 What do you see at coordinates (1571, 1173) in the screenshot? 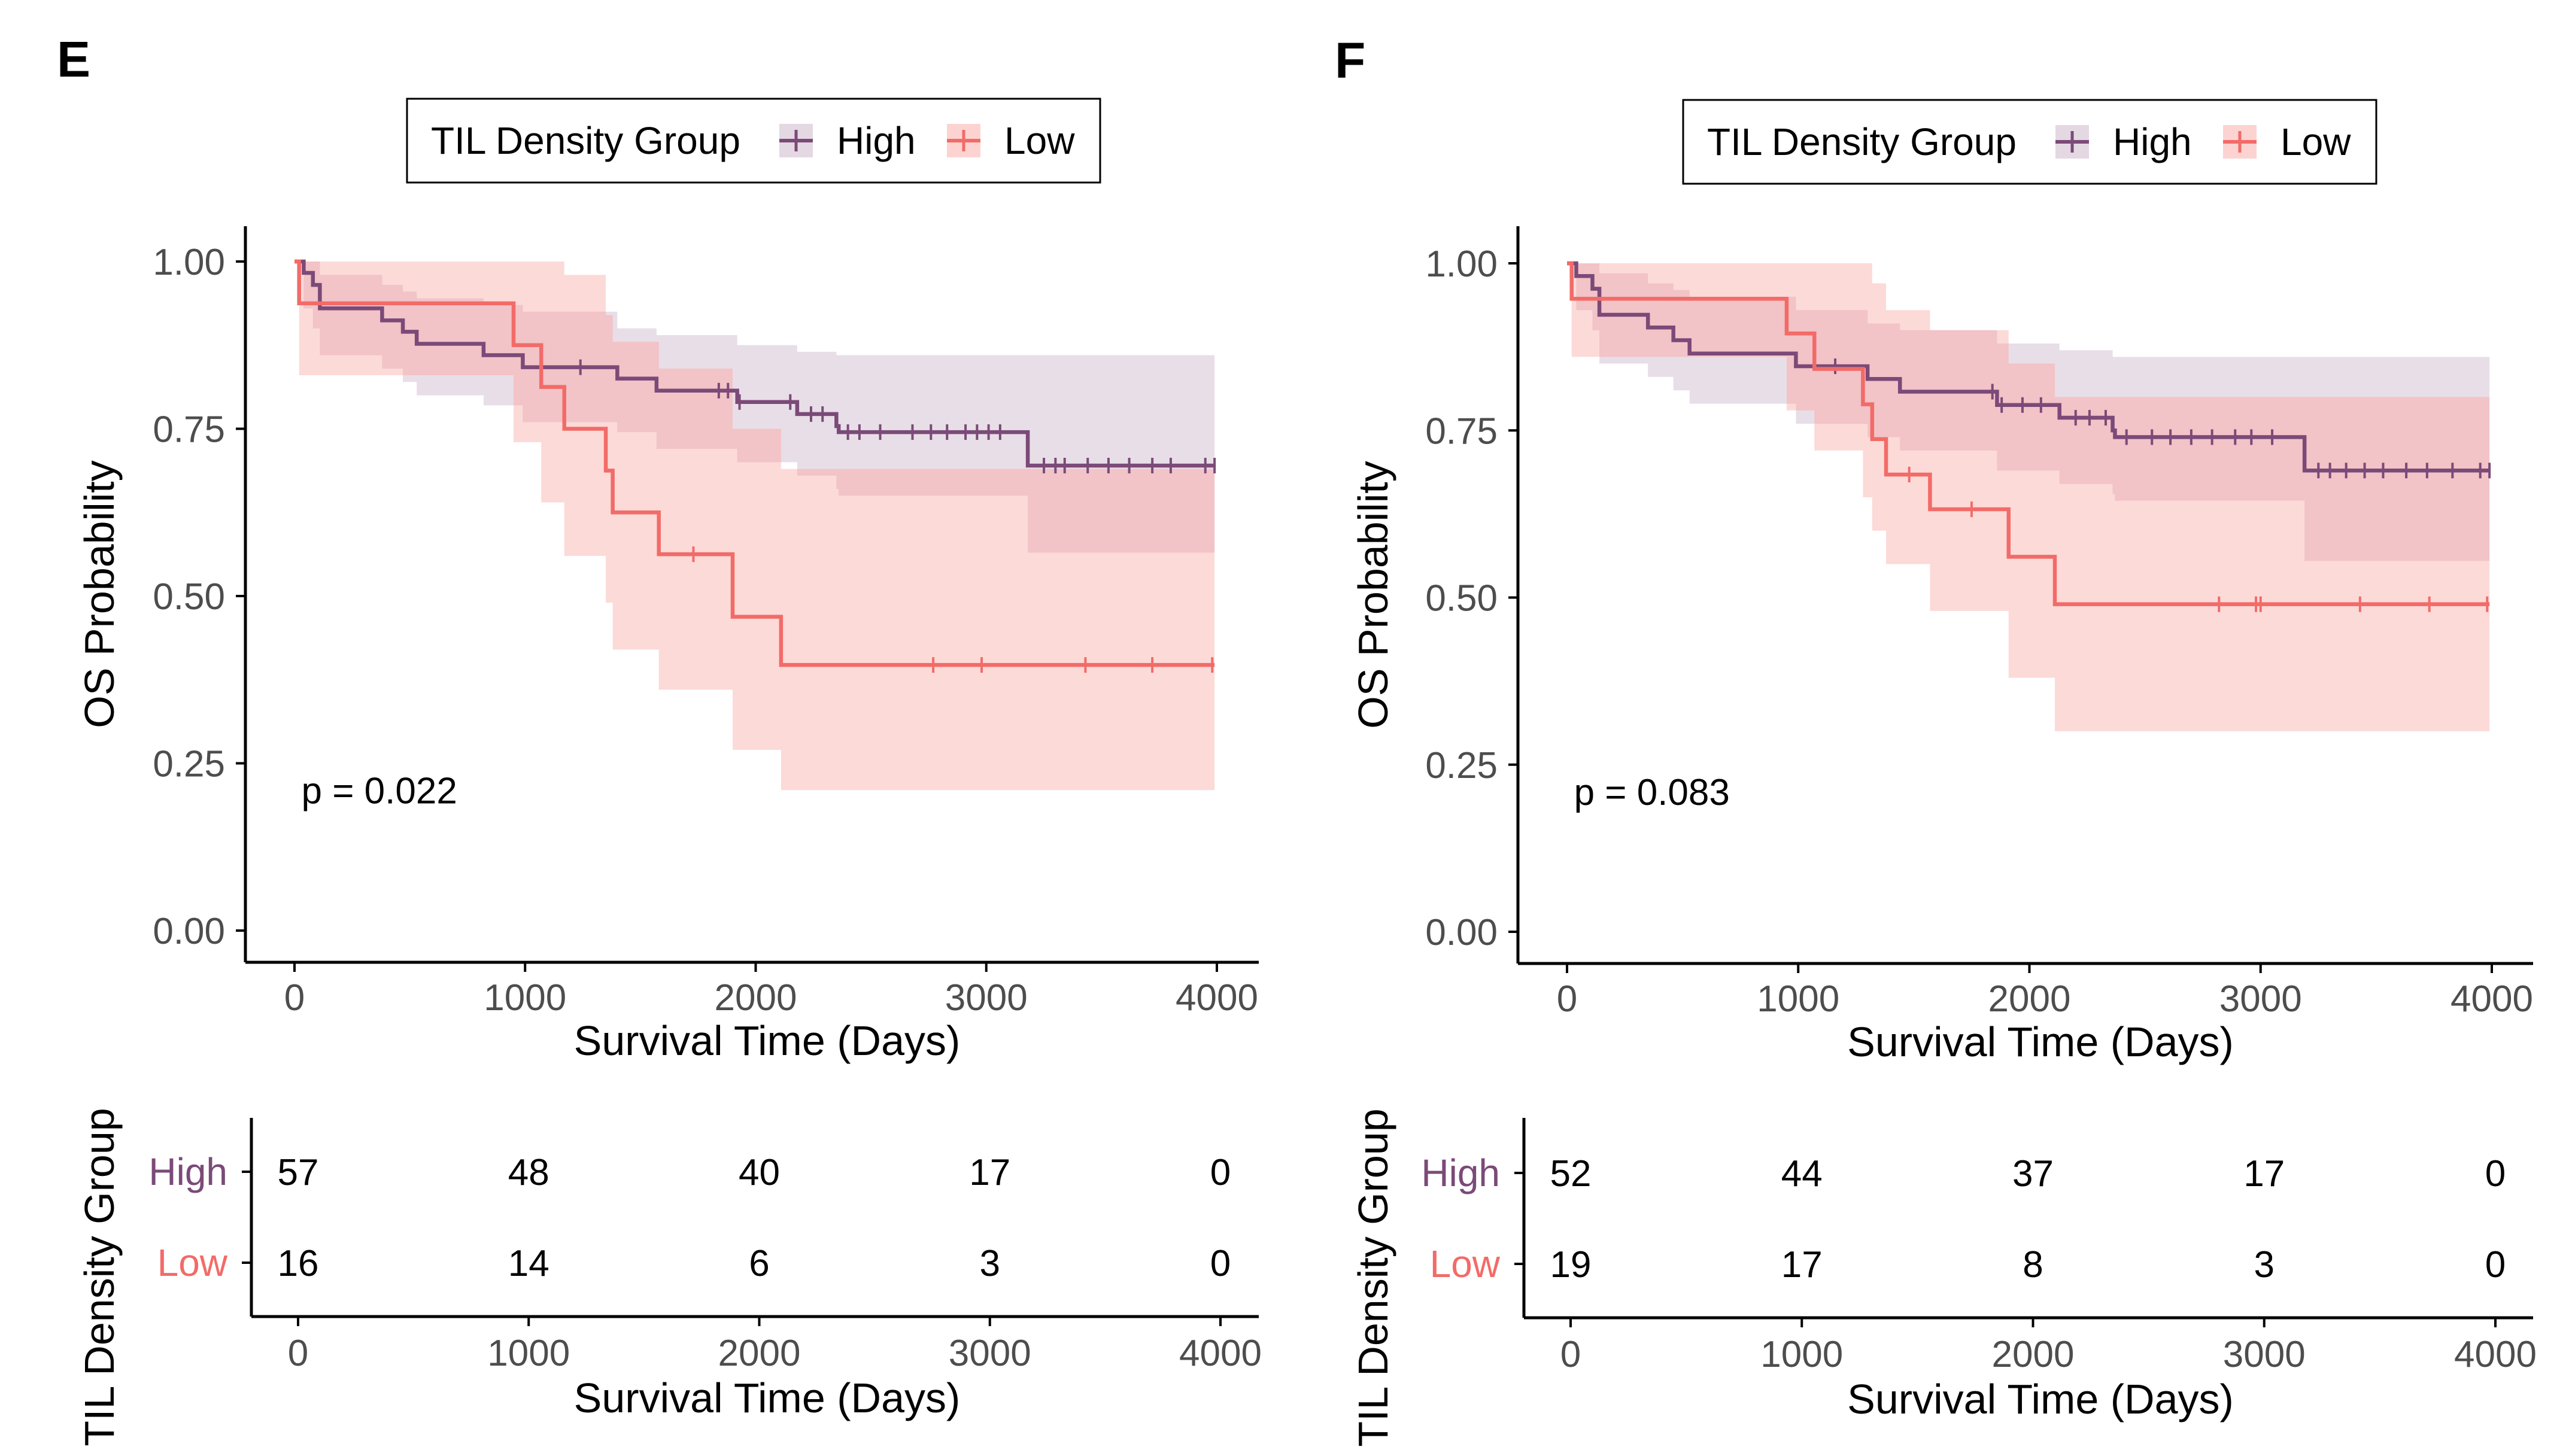
I see `risk-count: 52` at bounding box center [1571, 1173].